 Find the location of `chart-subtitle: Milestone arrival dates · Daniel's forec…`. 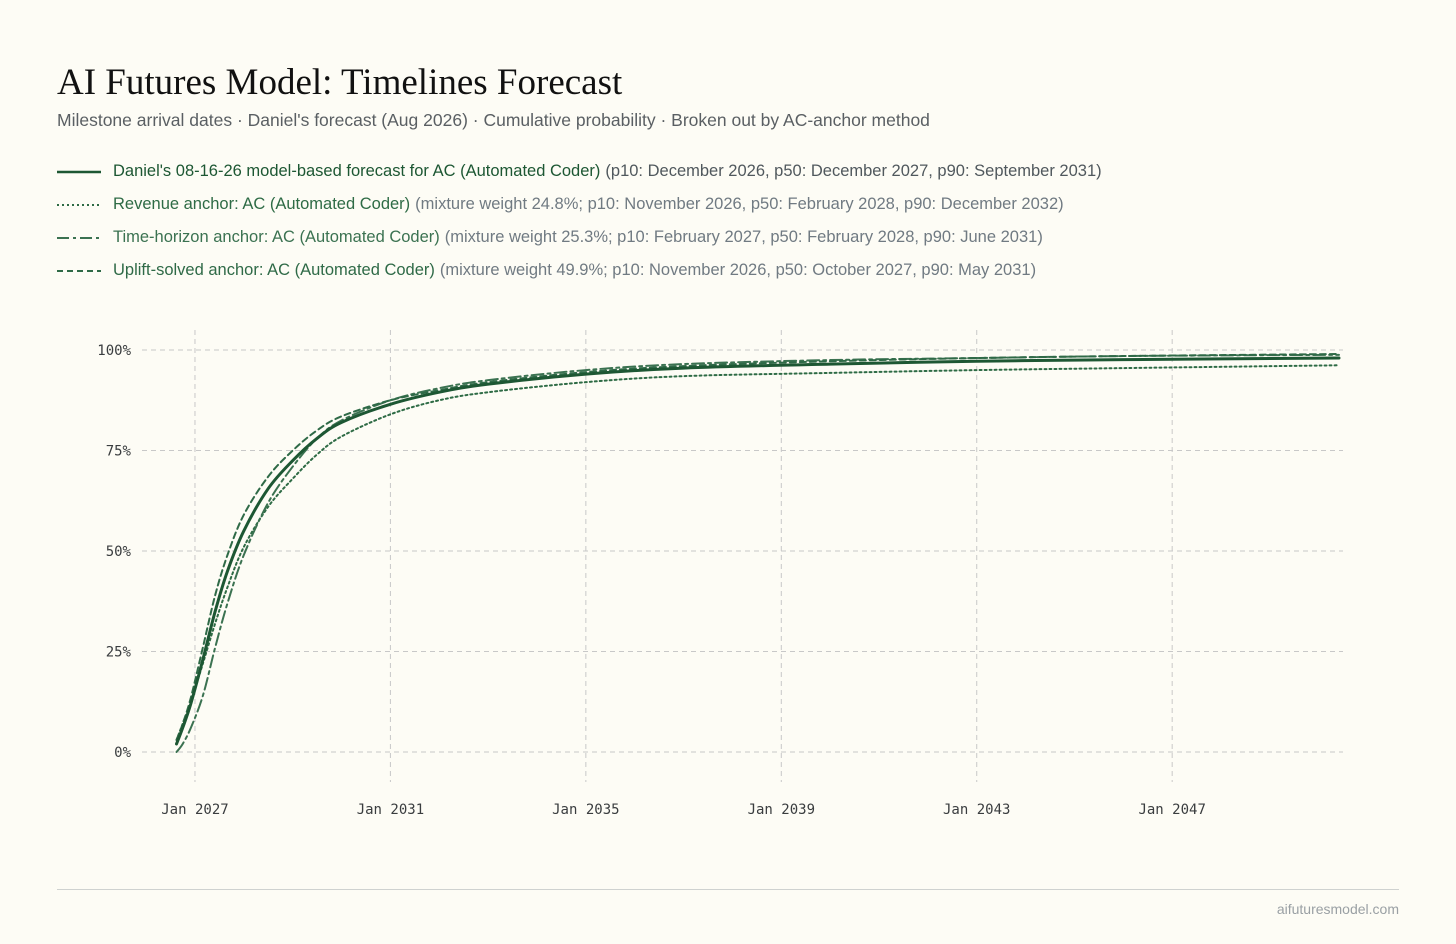

chart-subtitle: Milestone arrival dates · Daniel's forec… is located at coordinates (493, 120).